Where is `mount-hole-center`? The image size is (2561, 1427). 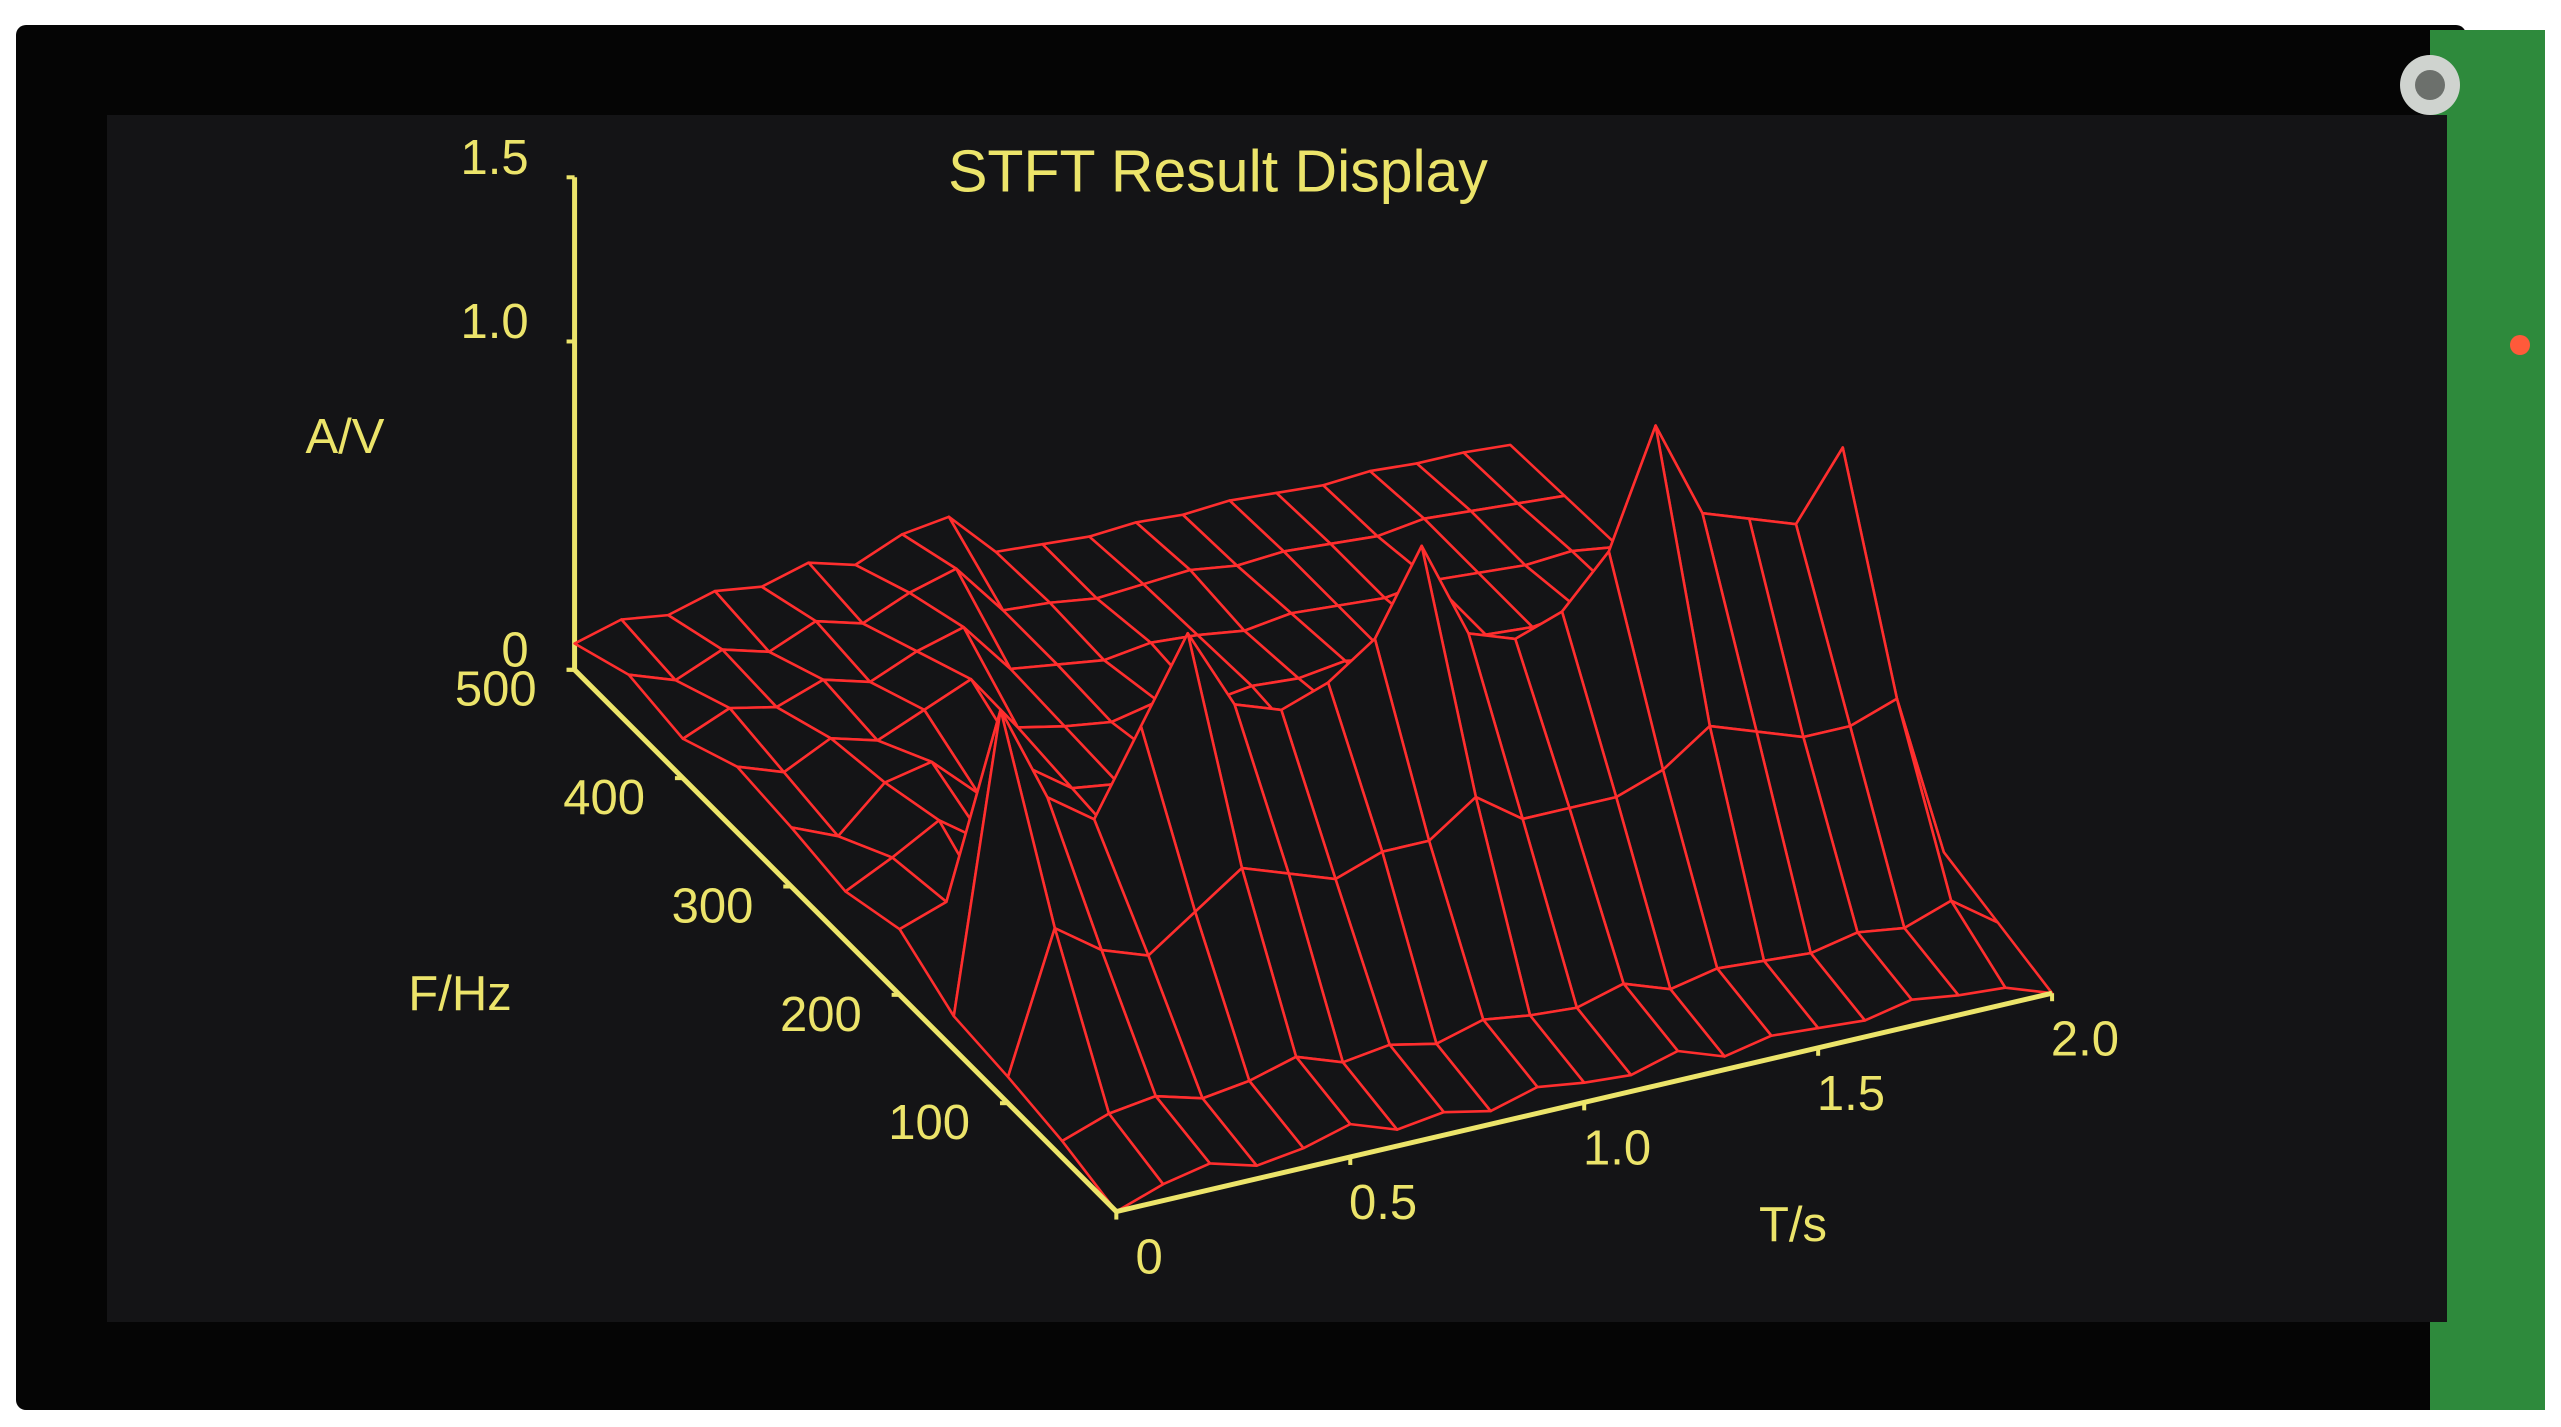 mount-hole-center is located at coordinates (2430, 85).